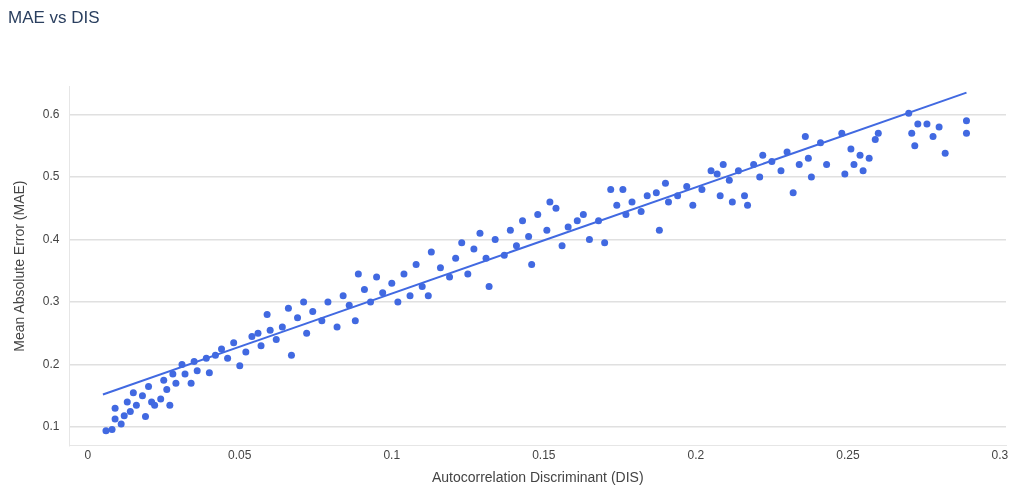 The width and height of the screenshot is (1018, 495). I want to click on y-tick-label: 0.5, so click(51, 176).